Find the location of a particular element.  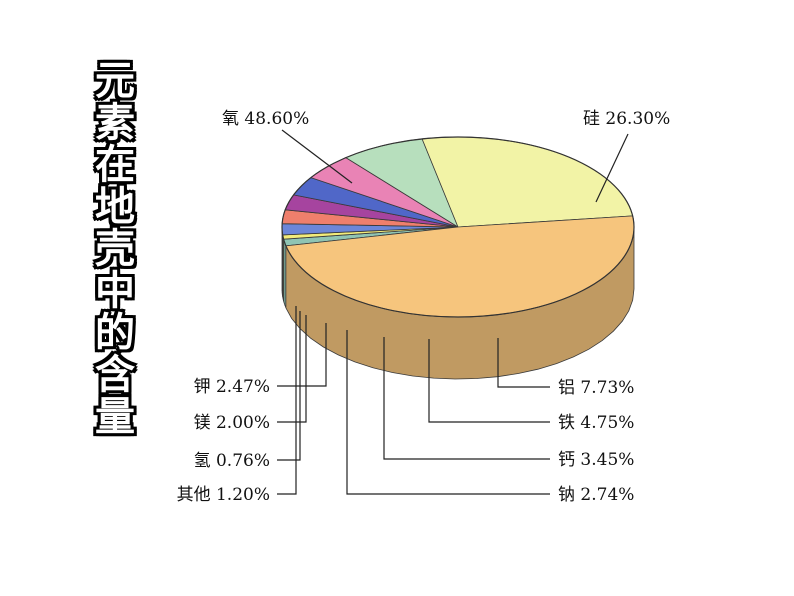

pie-outline is located at coordinates (458, 227).